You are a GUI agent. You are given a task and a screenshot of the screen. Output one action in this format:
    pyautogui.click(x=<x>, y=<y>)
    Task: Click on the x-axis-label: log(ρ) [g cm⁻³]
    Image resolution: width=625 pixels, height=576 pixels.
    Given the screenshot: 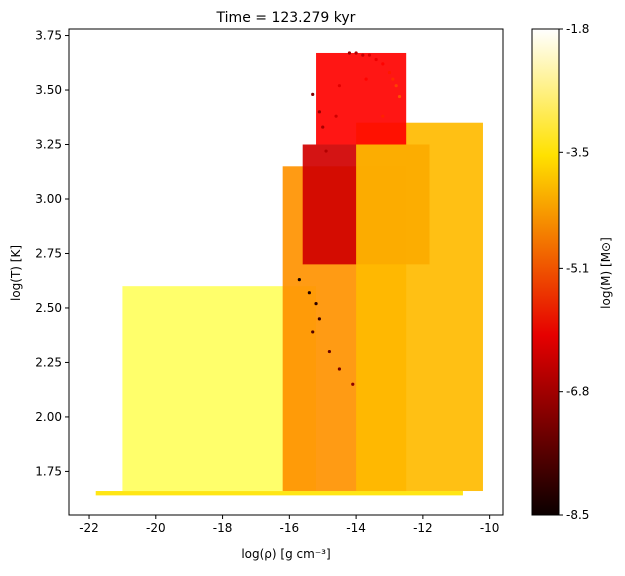 What is the action you would take?
    pyautogui.click(x=285, y=554)
    